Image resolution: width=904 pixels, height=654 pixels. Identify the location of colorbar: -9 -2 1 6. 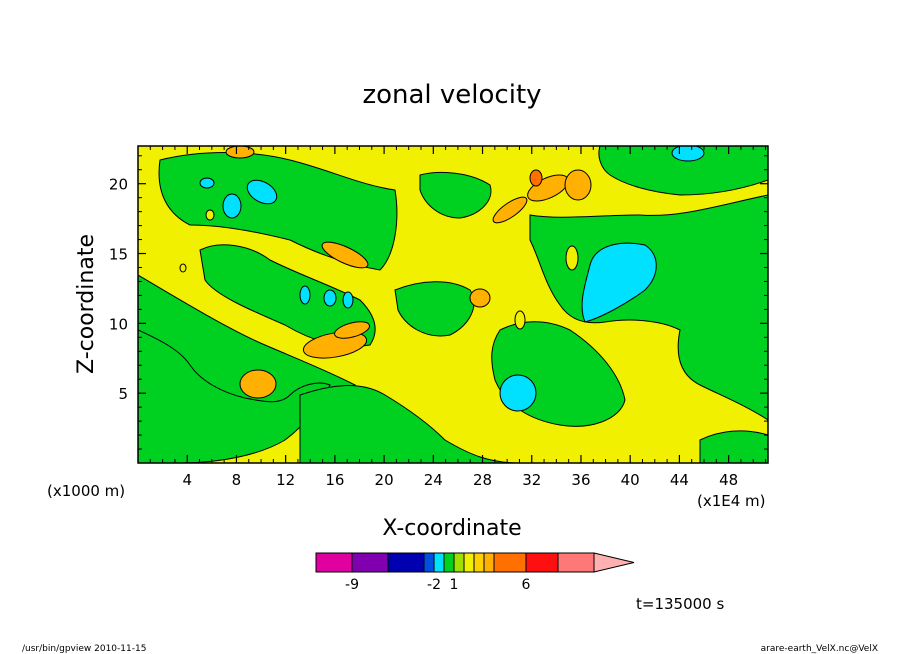
(475, 572).